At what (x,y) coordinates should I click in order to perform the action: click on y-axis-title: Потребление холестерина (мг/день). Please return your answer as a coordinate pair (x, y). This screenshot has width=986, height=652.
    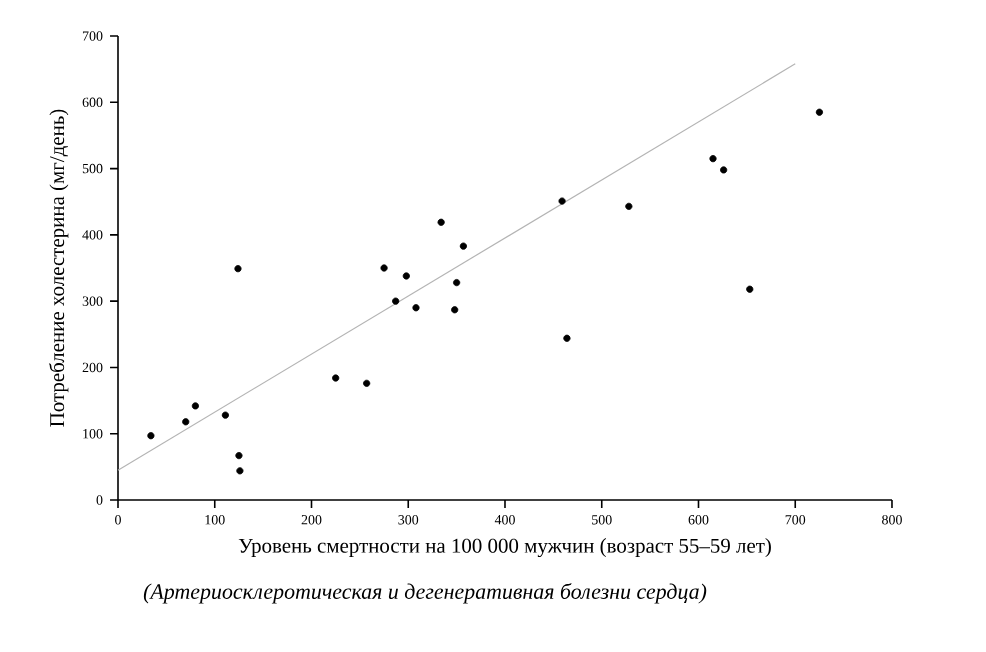
    Looking at the image, I should click on (58, 268).